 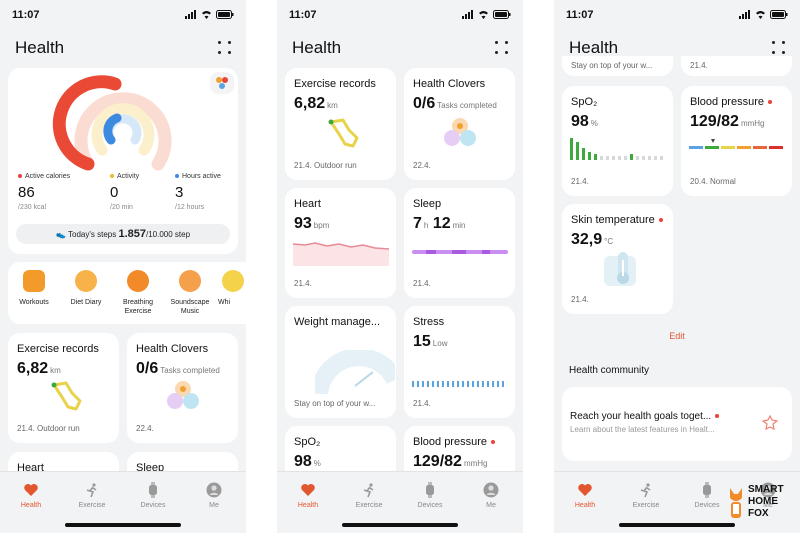 I want to click on weight-gauge, so click(x=355, y=372).